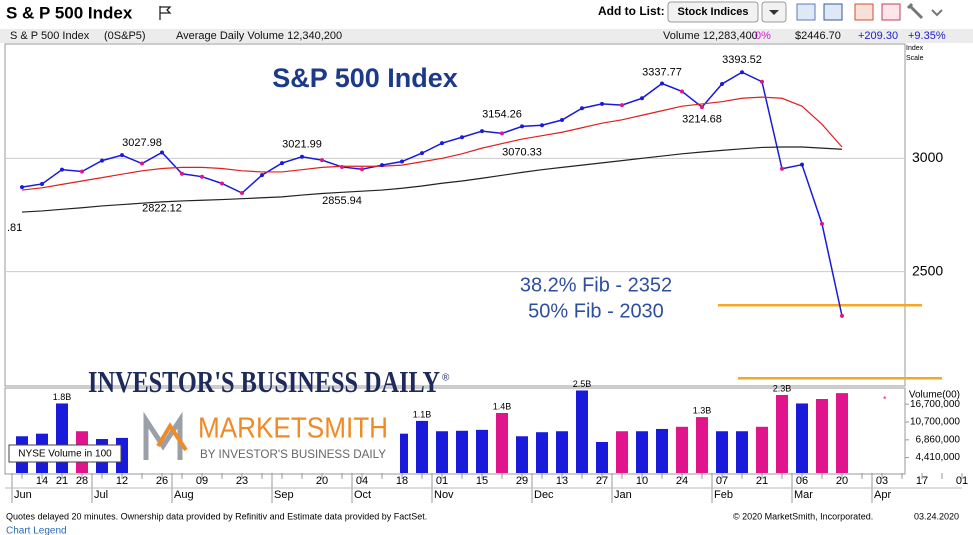 Image resolution: width=973 pixels, height=535 pixels. Describe the element at coordinates (442, 481) in the screenshot. I see `x-tick-label: 01` at that location.